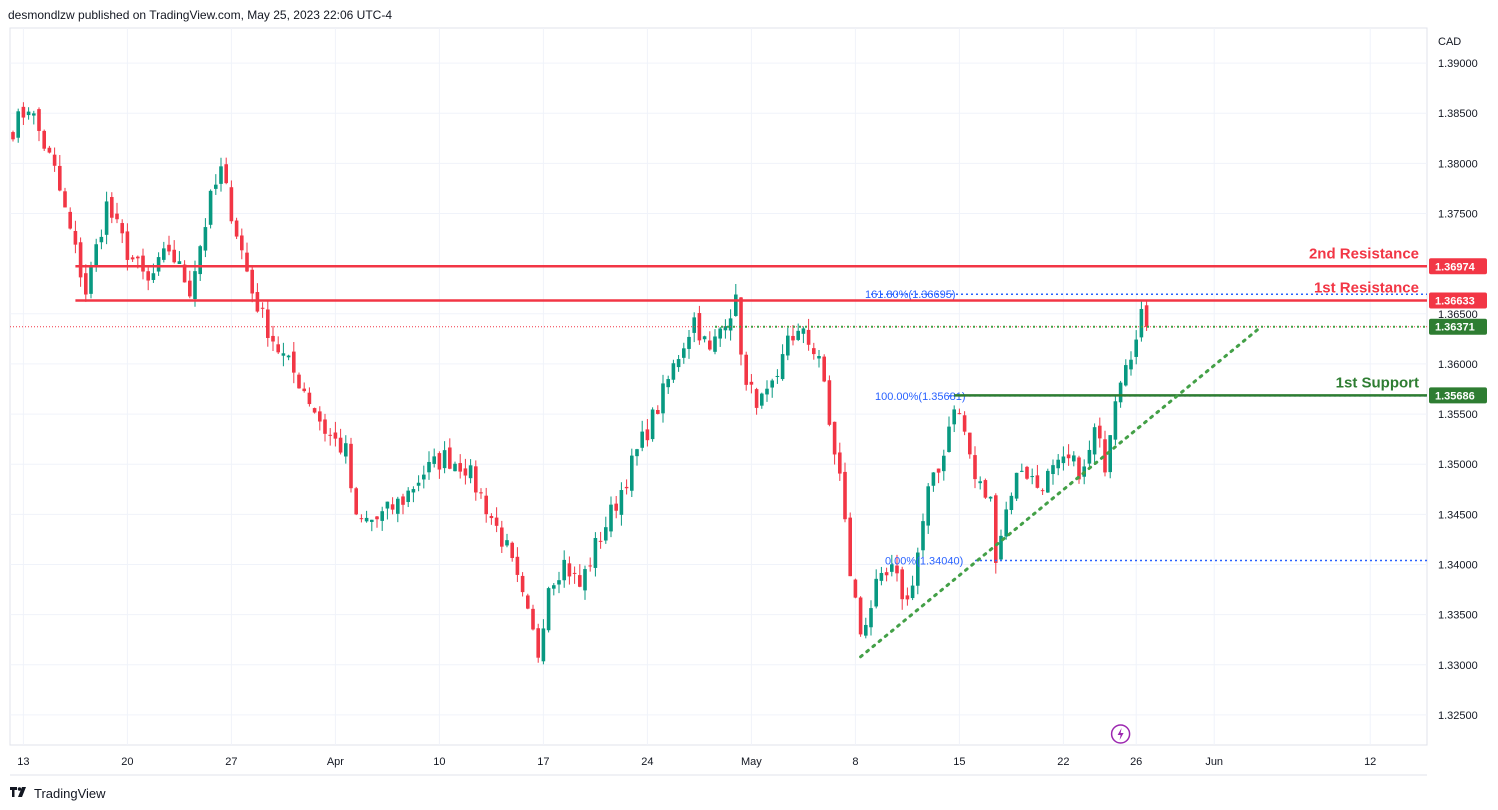  I want to click on y-tick-label: 1.33000, so click(1458, 666).